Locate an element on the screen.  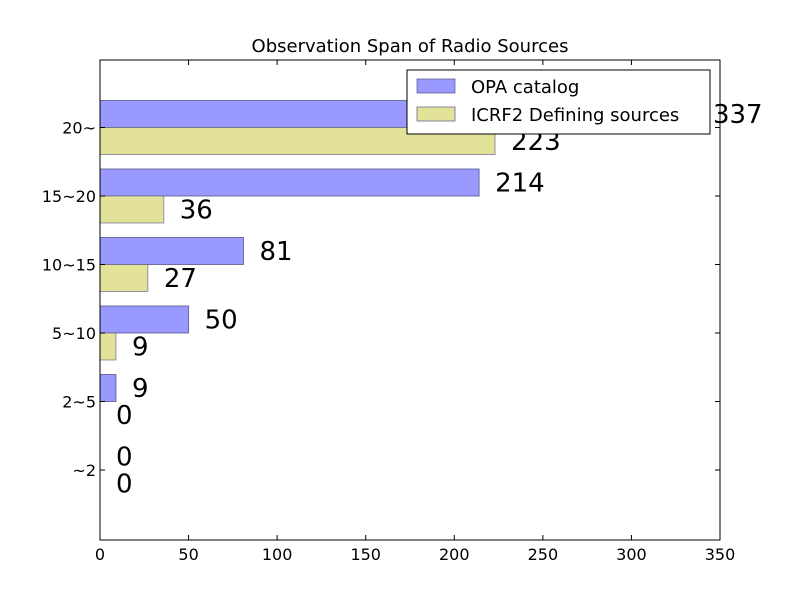
x-tick-label-7: 350 is located at coordinates (720, 554).